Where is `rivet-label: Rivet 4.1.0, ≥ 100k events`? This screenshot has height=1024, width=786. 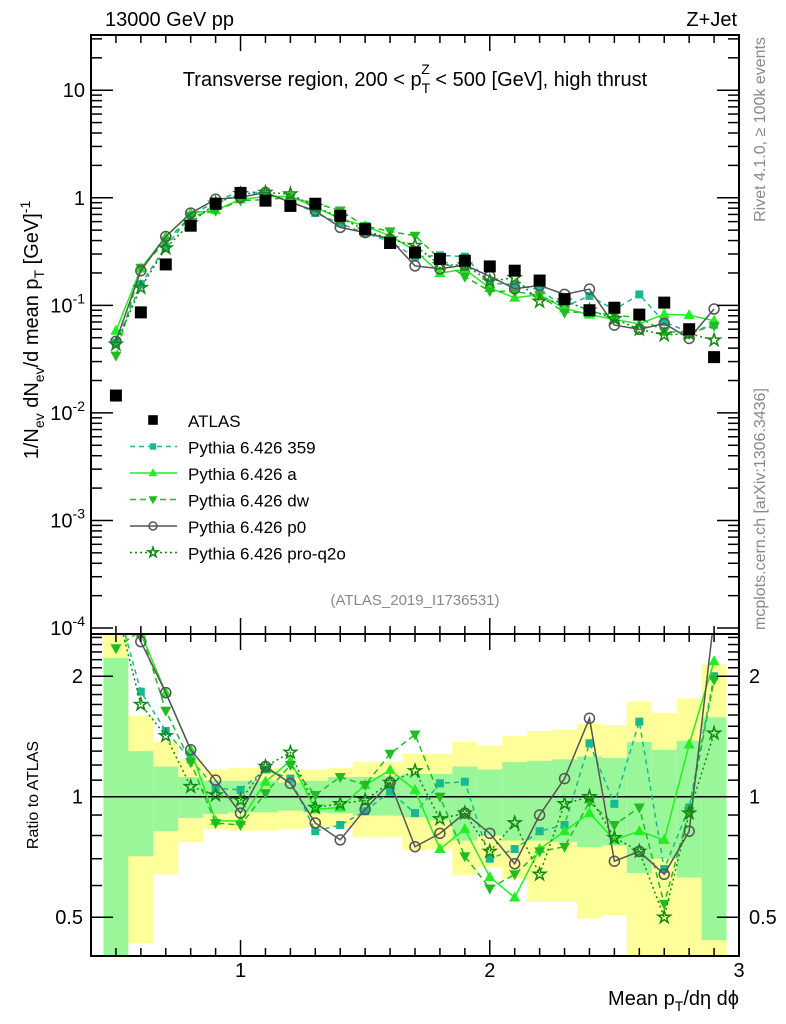 rivet-label: Rivet 4.1.0, ≥ 100k events is located at coordinates (760, 129).